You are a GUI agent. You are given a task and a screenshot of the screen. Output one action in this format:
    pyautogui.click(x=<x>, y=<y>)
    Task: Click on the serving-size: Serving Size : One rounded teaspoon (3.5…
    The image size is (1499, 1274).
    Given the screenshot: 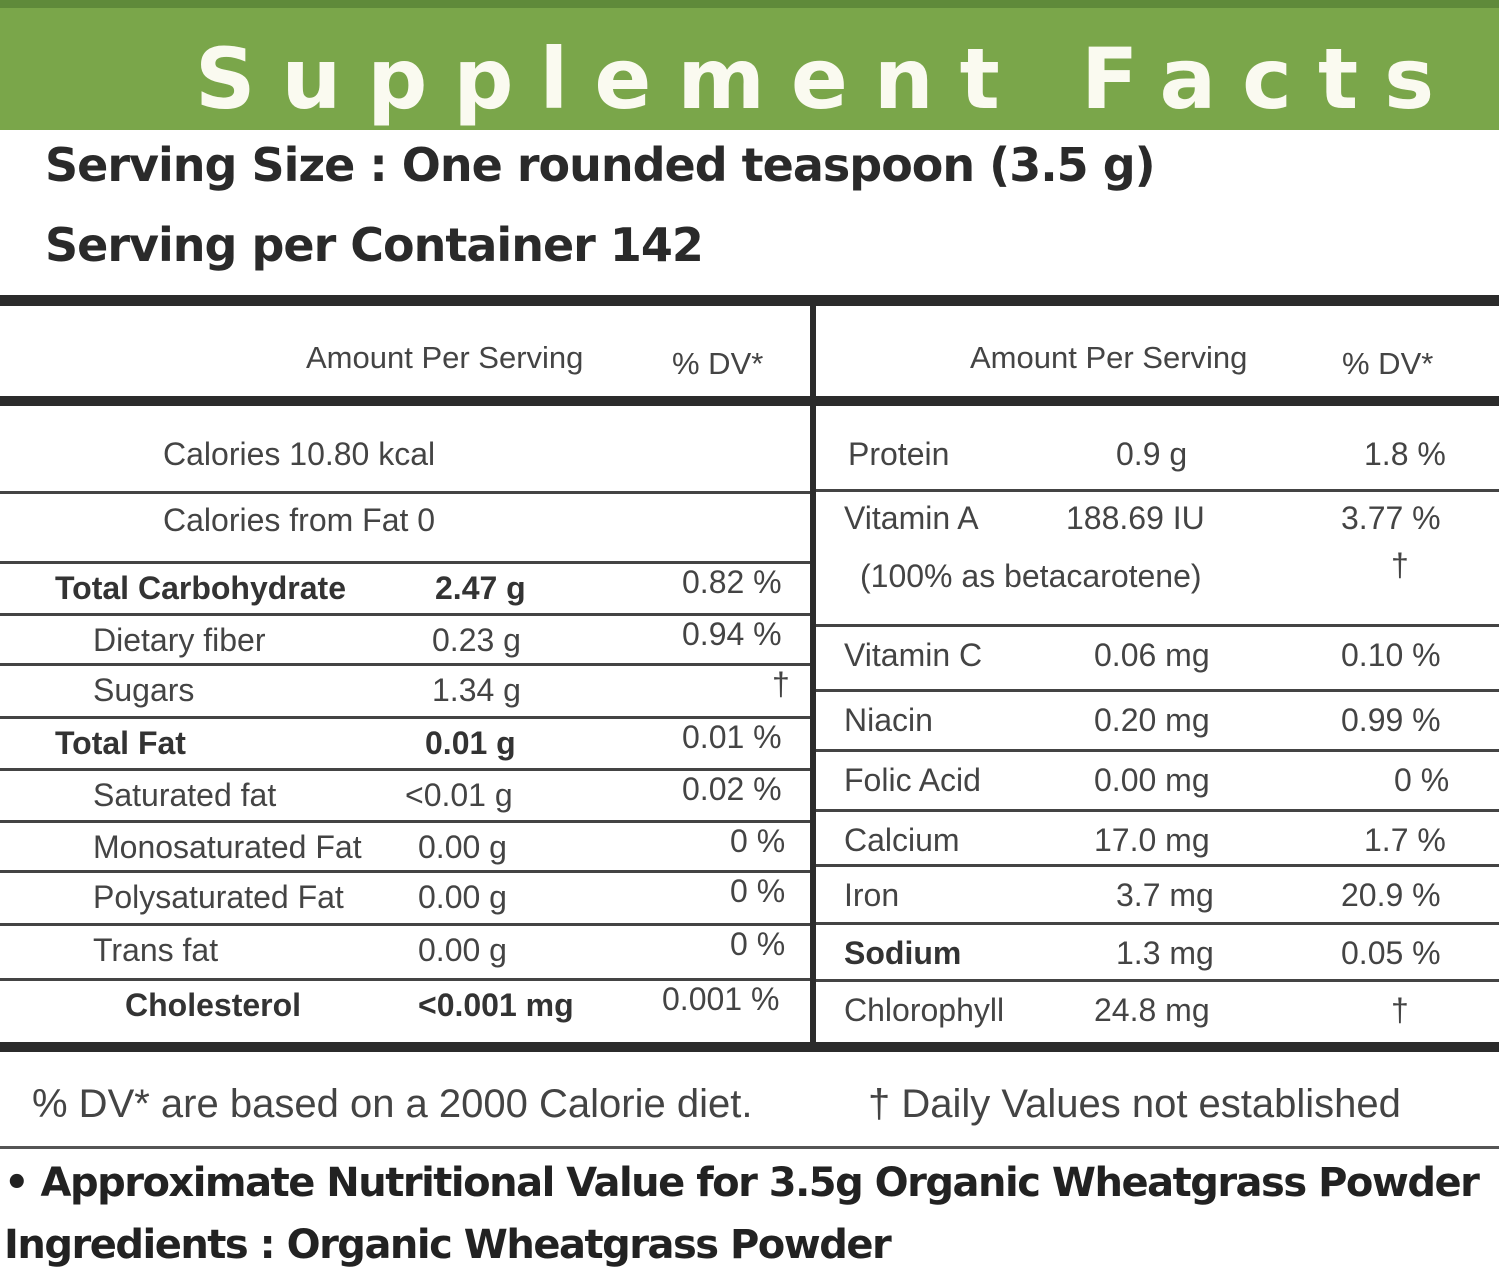 What is the action you would take?
    pyautogui.click(x=600, y=165)
    